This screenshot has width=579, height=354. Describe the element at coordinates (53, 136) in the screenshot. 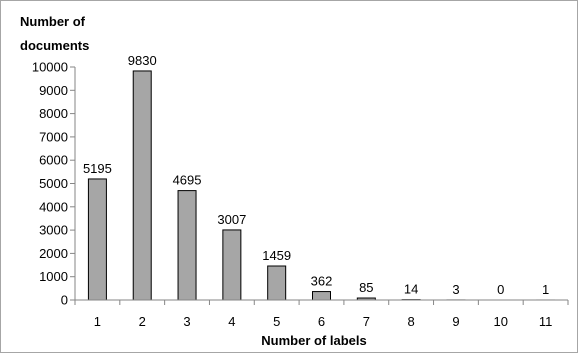

I see `y-tick-label: 7000` at that location.